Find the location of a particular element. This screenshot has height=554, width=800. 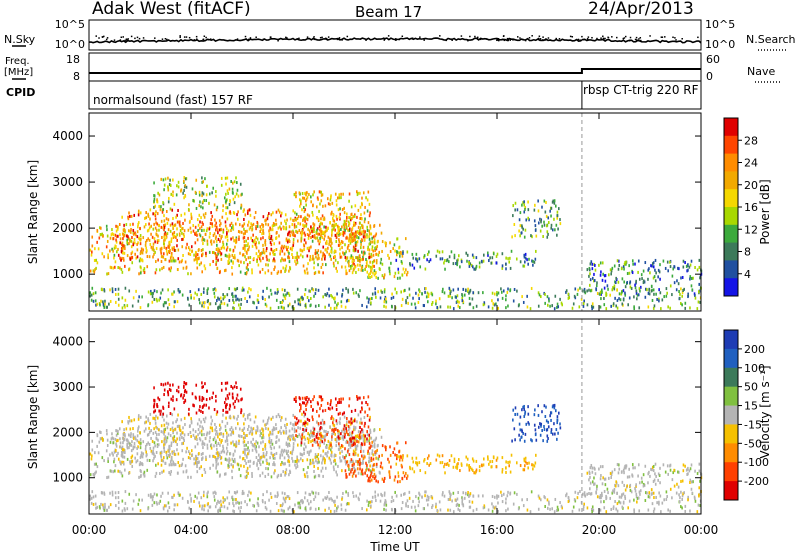

freq-right-tick-top: 60 is located at coordinates (713, 59).